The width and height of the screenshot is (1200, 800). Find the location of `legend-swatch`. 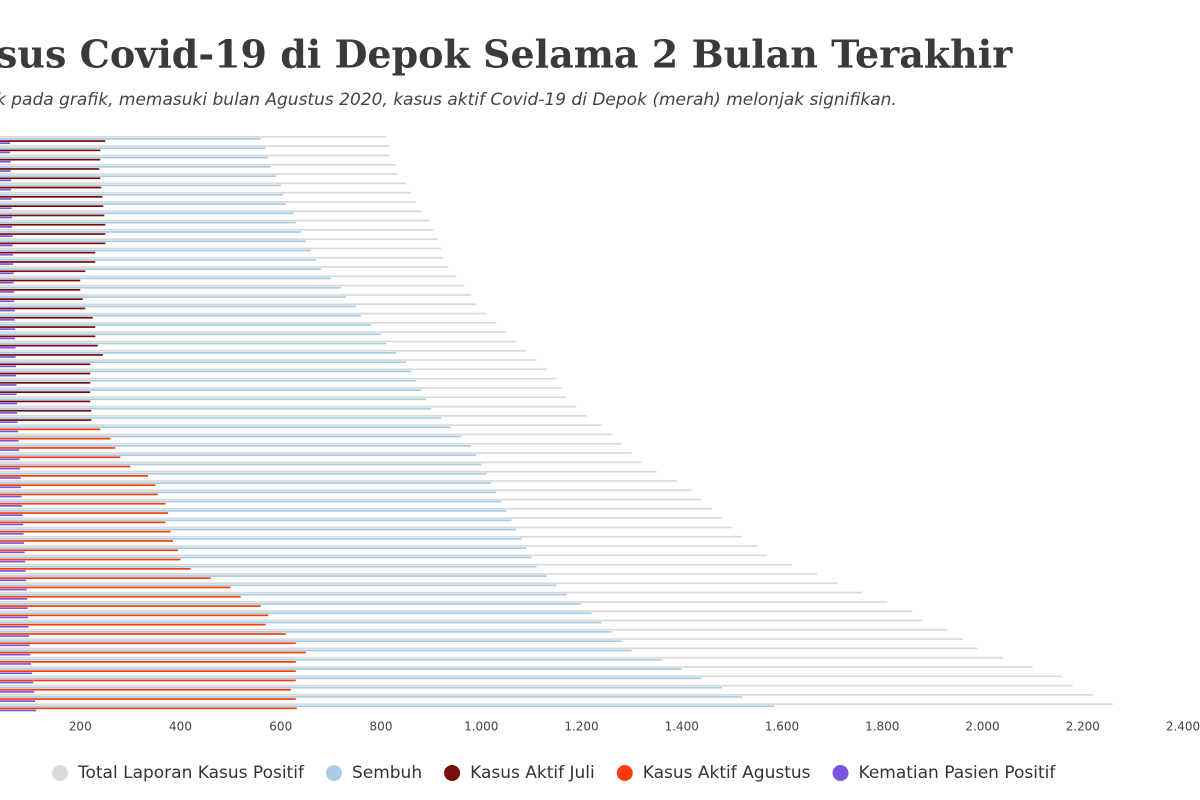

legend-swatch is located at coordinates (333, 773).